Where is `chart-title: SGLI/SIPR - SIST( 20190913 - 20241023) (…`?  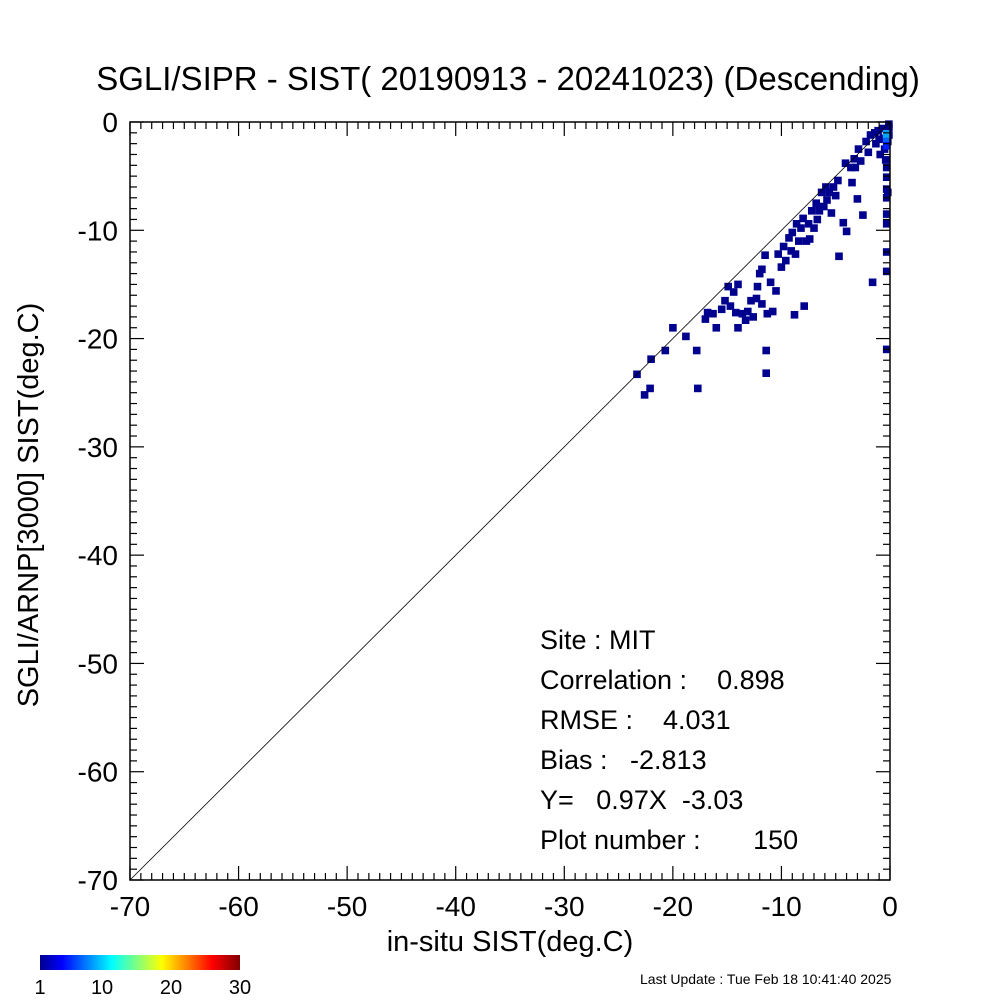 chart-title: SGLI/SIPR - SIST( 20190913 - 20241023) (… is located at coordinates (508, 78).